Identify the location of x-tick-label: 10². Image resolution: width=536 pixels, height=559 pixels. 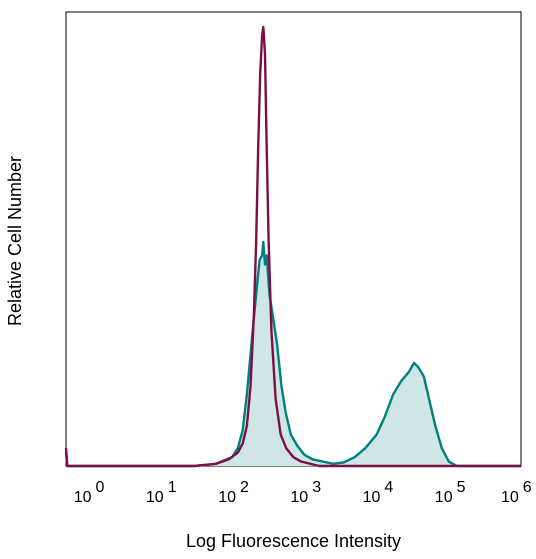
(233, 492).